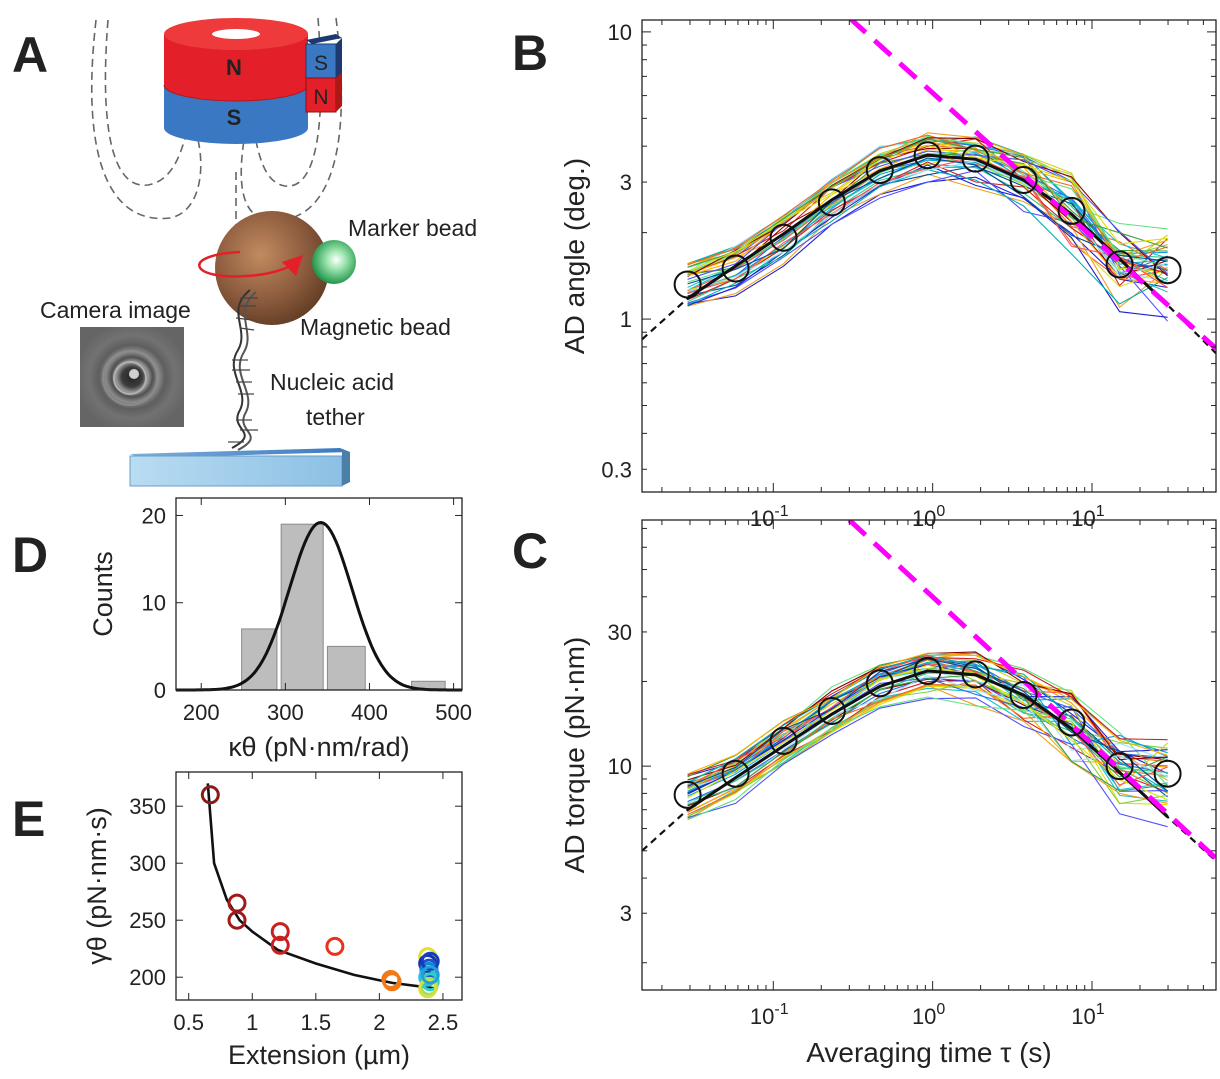 This screenshot has height=1079, width=1220. Describe the element at coordinates (30, 555) in the screenshot. I see `panel-letter-d: D` at that location.